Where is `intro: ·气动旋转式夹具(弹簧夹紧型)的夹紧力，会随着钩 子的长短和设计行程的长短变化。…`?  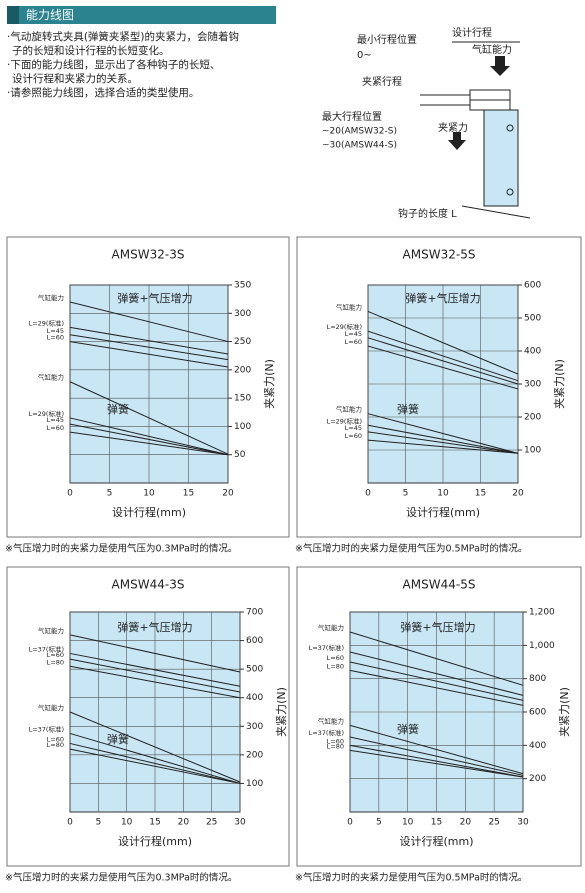
intro: ·气动旋转式夹具(弹簧夹紧型)的夹紧力，会随着钩 子的长短和设计行程的长短变化。… is located at coordinates (123, 64).